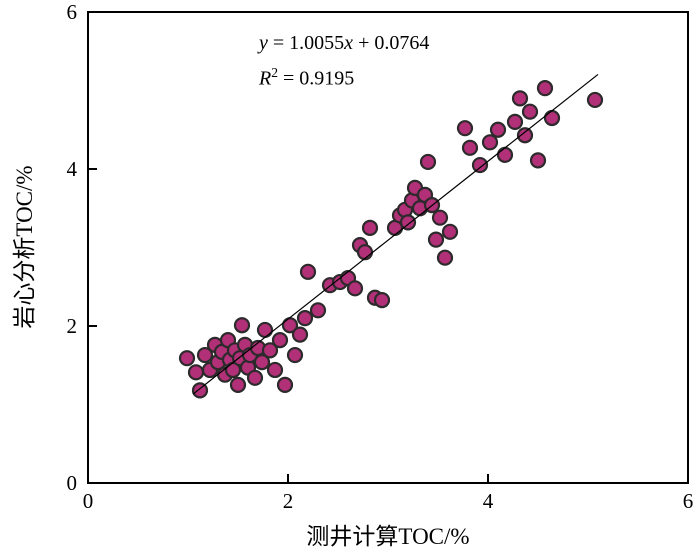  I want to click on equation-var-y: y, so click(263, 43).